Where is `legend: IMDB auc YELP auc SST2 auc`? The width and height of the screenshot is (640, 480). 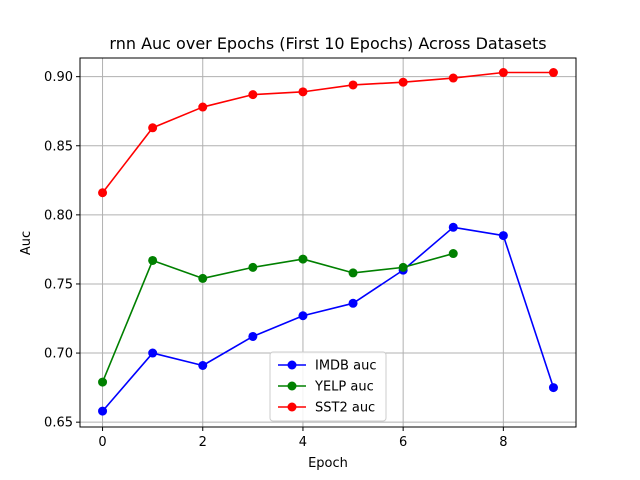
legend: IMDB auc YELP auc SST2 auc is located at coordinates (328, 386).